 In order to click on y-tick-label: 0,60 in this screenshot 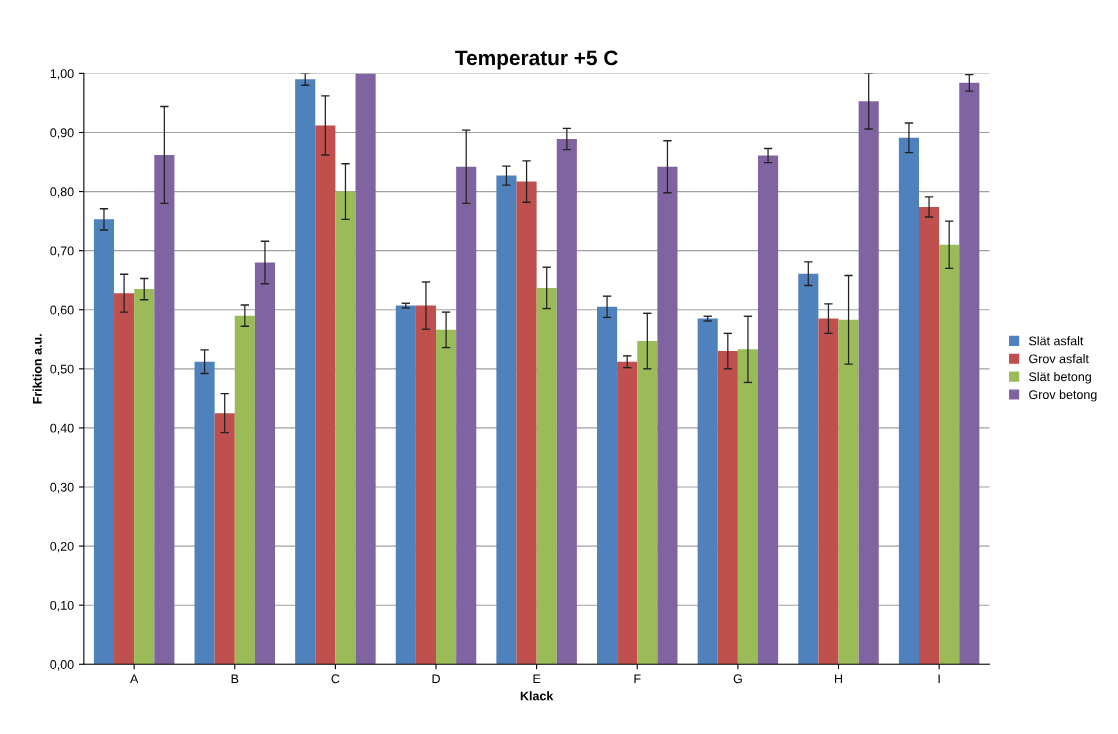, I will do `click(62, 310)`.